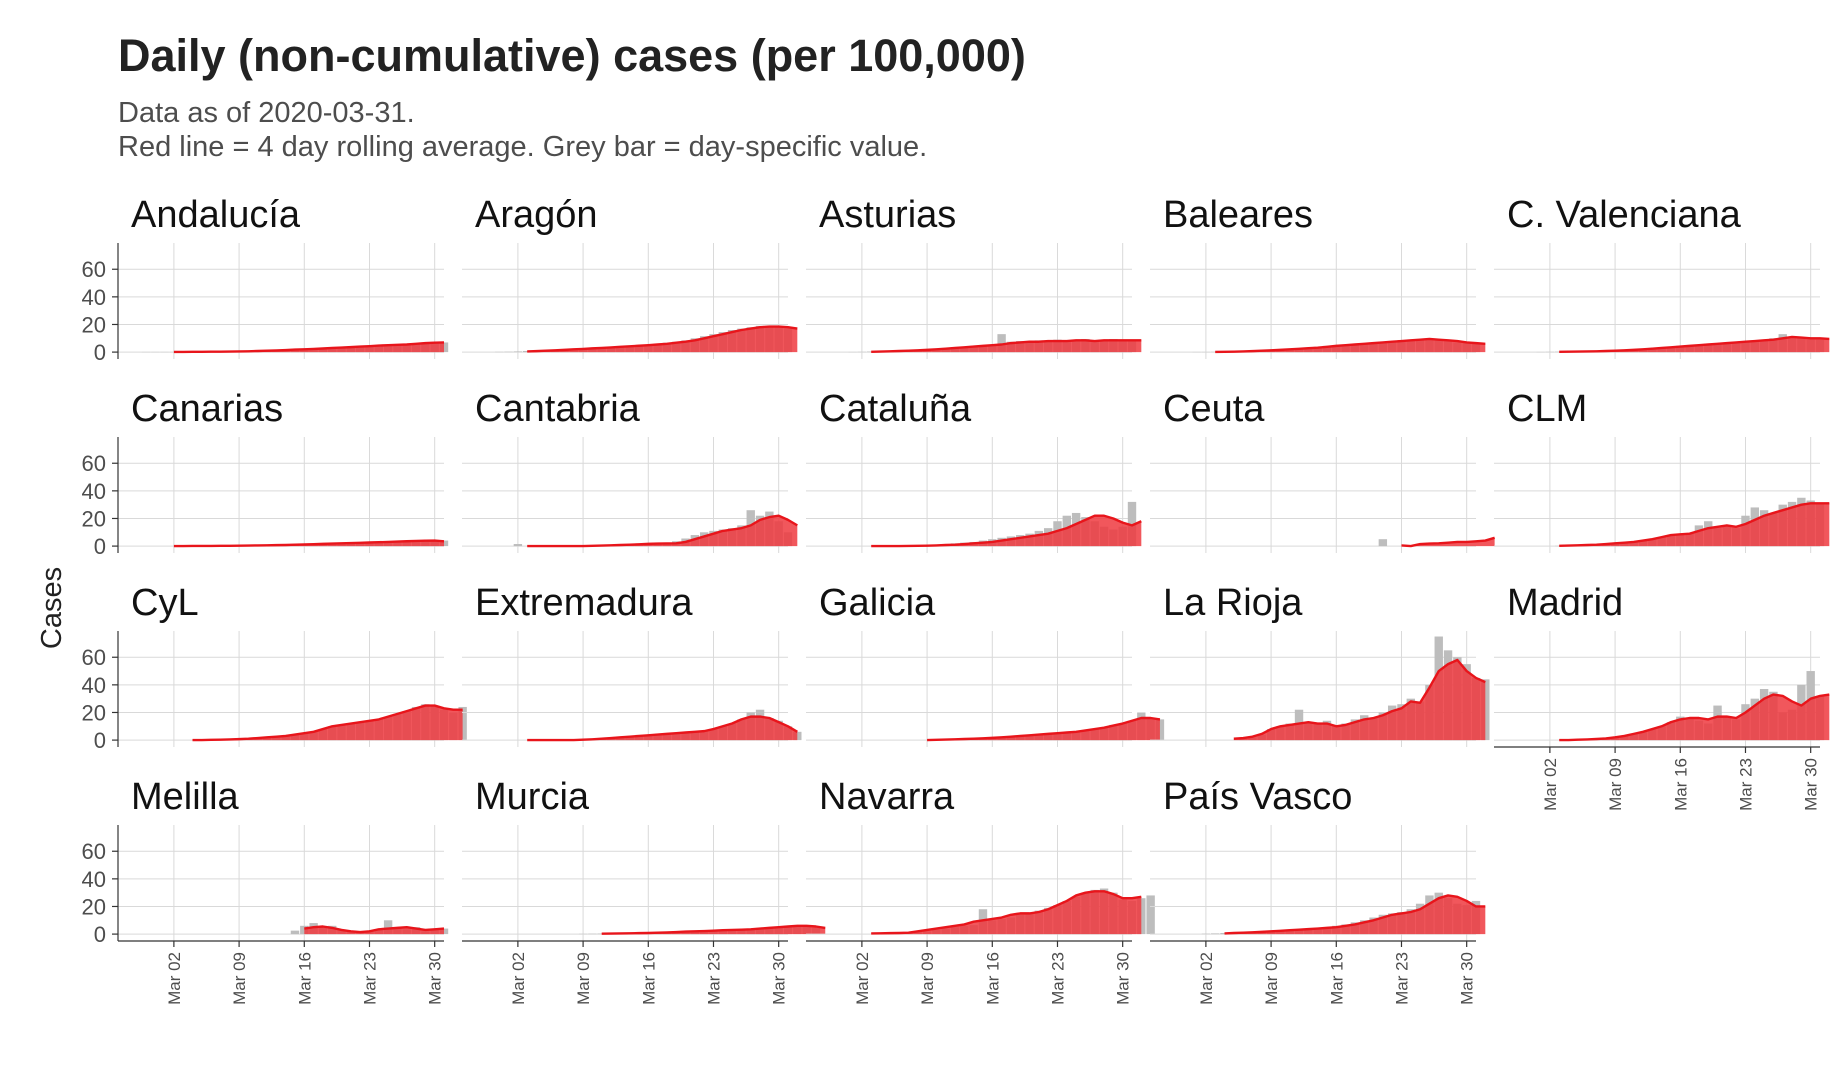 This screenshot has height=1075, width=1843. I want to click on facet-panel: Madrid Mar 02 Mar 09 Mar 16 Mar 23 Mar 30, so click(1662, 696).